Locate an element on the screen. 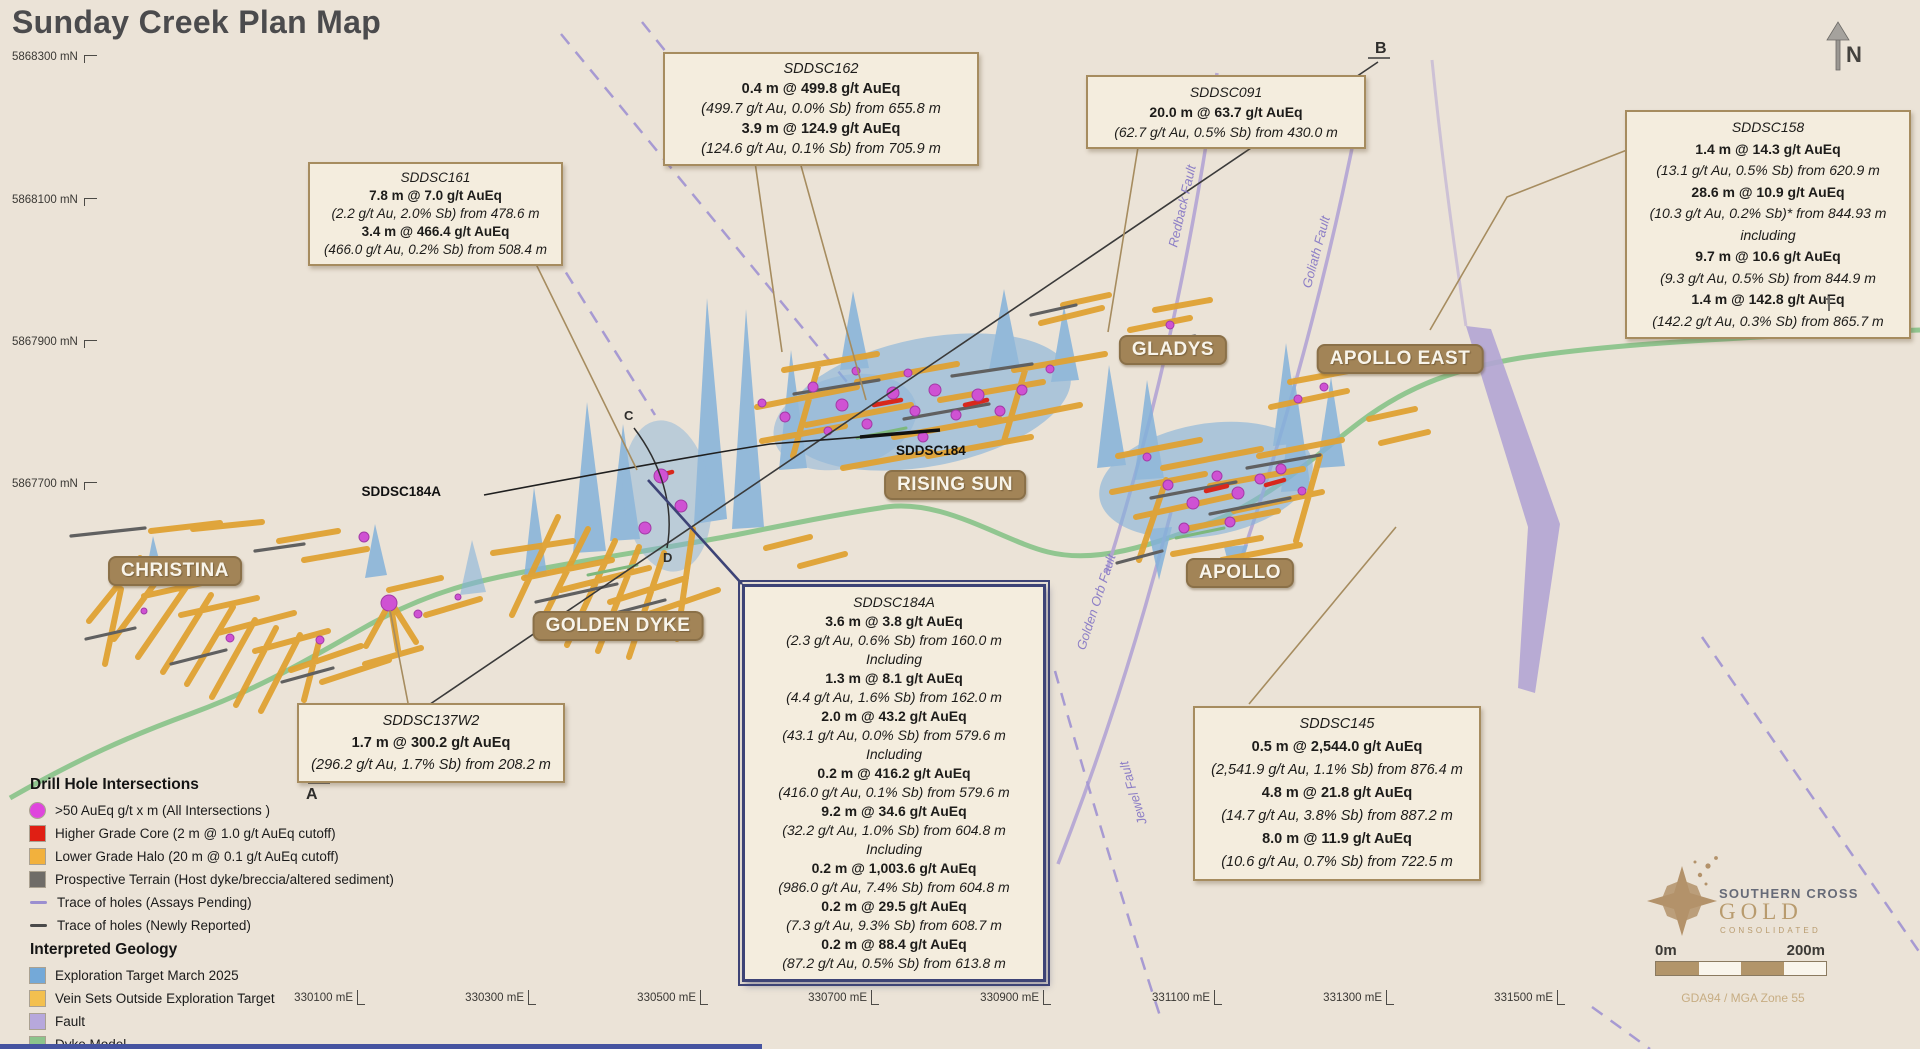  logo-consolidated-text: CONSOLIDATED is located at coordinates (1770, 930).